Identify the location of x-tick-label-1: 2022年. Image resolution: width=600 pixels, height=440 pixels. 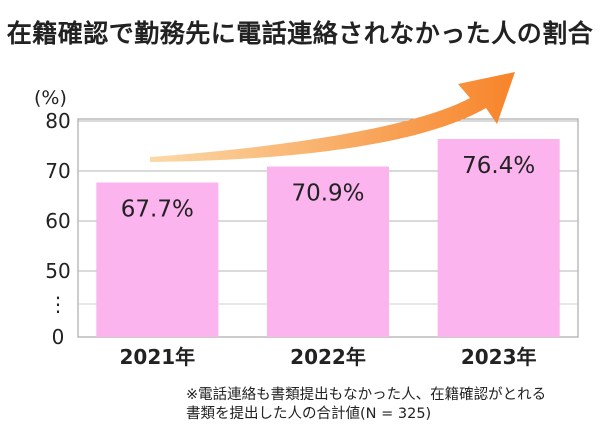
(328, 357).